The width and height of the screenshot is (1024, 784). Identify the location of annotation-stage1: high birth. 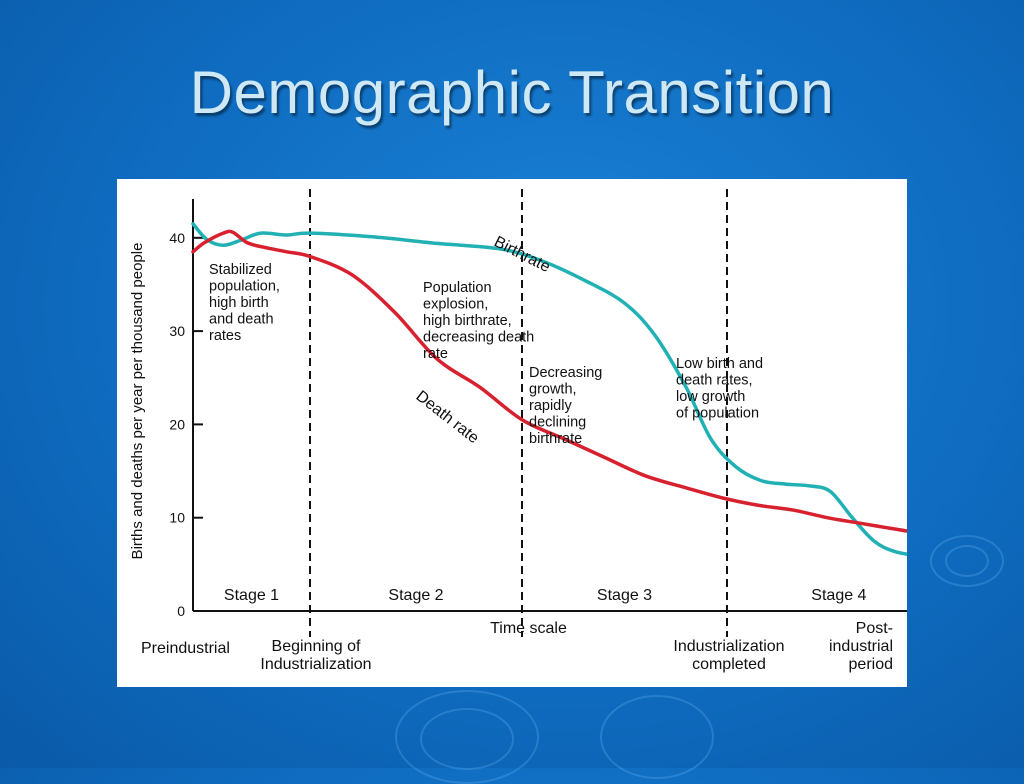
(239, 303).